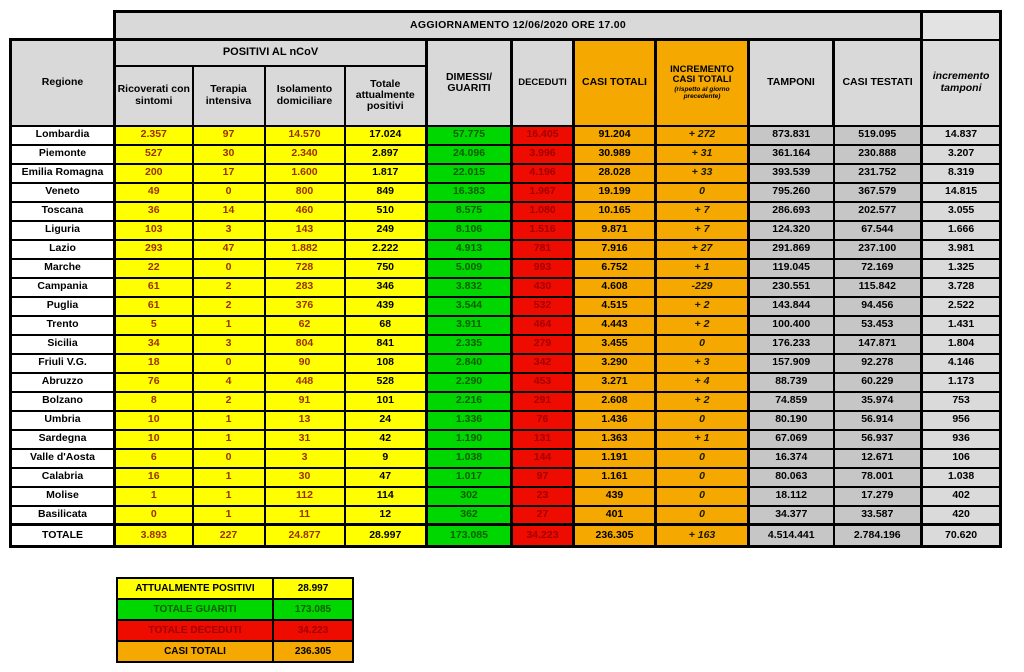  I want to click on cell-terapia-intensiva: 17, so click(228, 173).